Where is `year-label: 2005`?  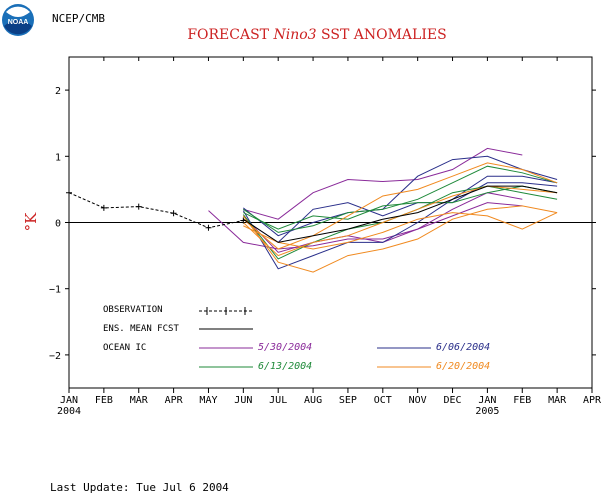
year-label: 2005 is located at coordinates (487, 411).